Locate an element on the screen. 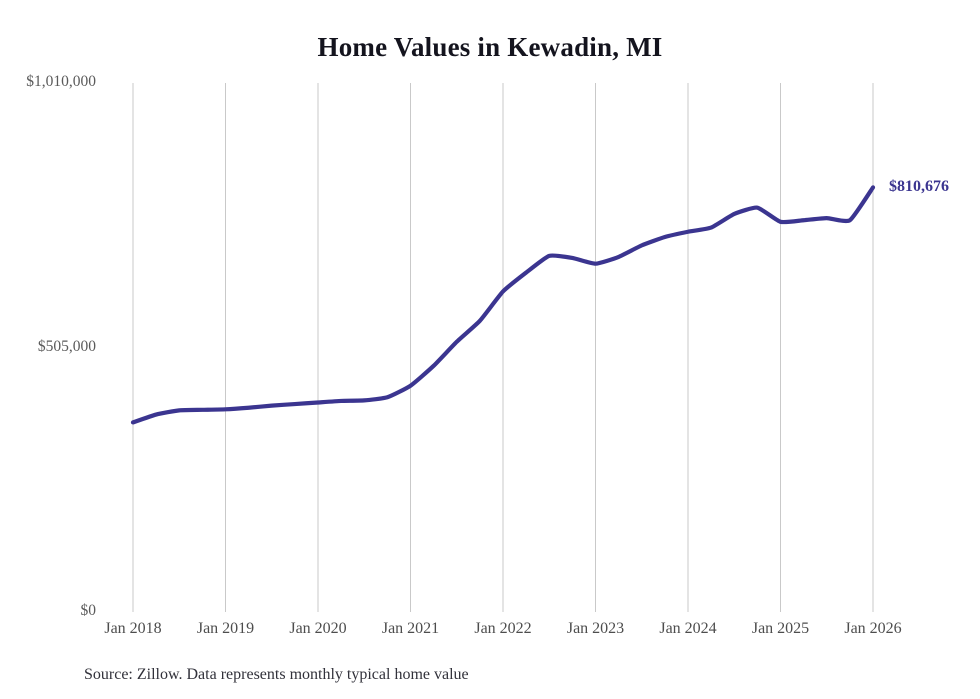  x-tick-label: Jan 2024 is located at coordinates (688, 628).